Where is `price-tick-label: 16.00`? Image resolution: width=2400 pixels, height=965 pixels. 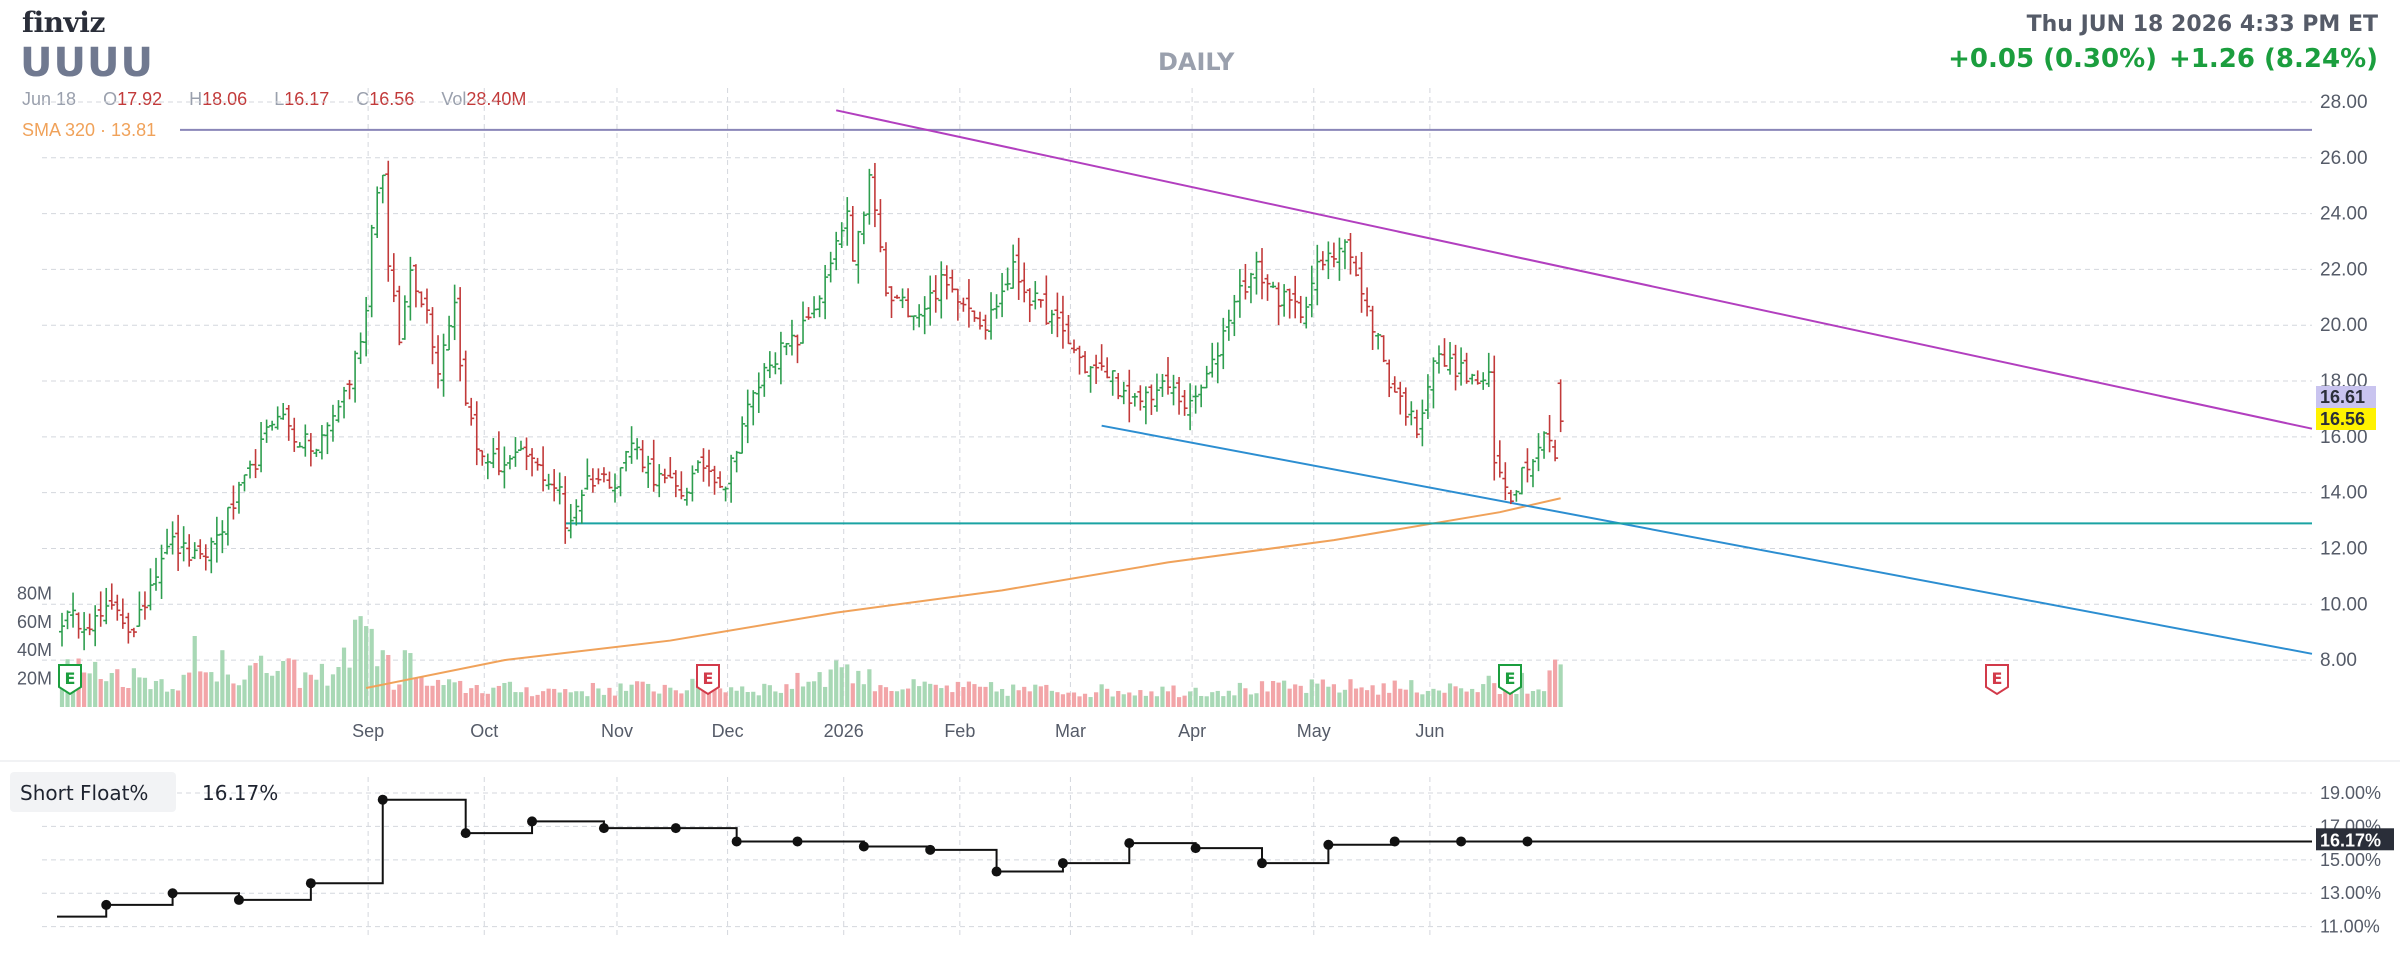
price-tick-label: 16.00 is located at coordinates (2344, 437).